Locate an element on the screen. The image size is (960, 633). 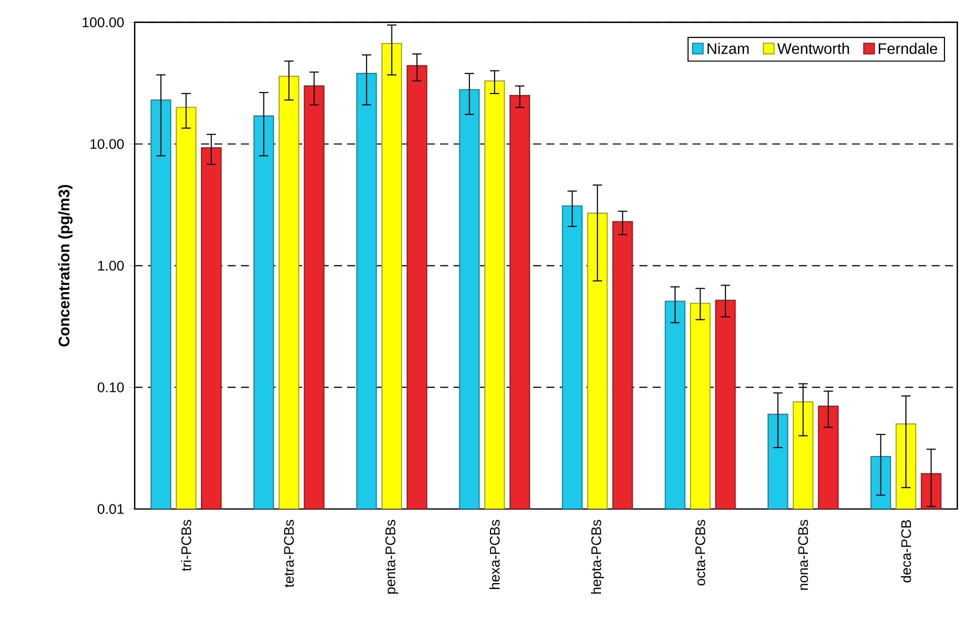
x-tick-label: octa-PCBs is located at coordinates (700, 553).